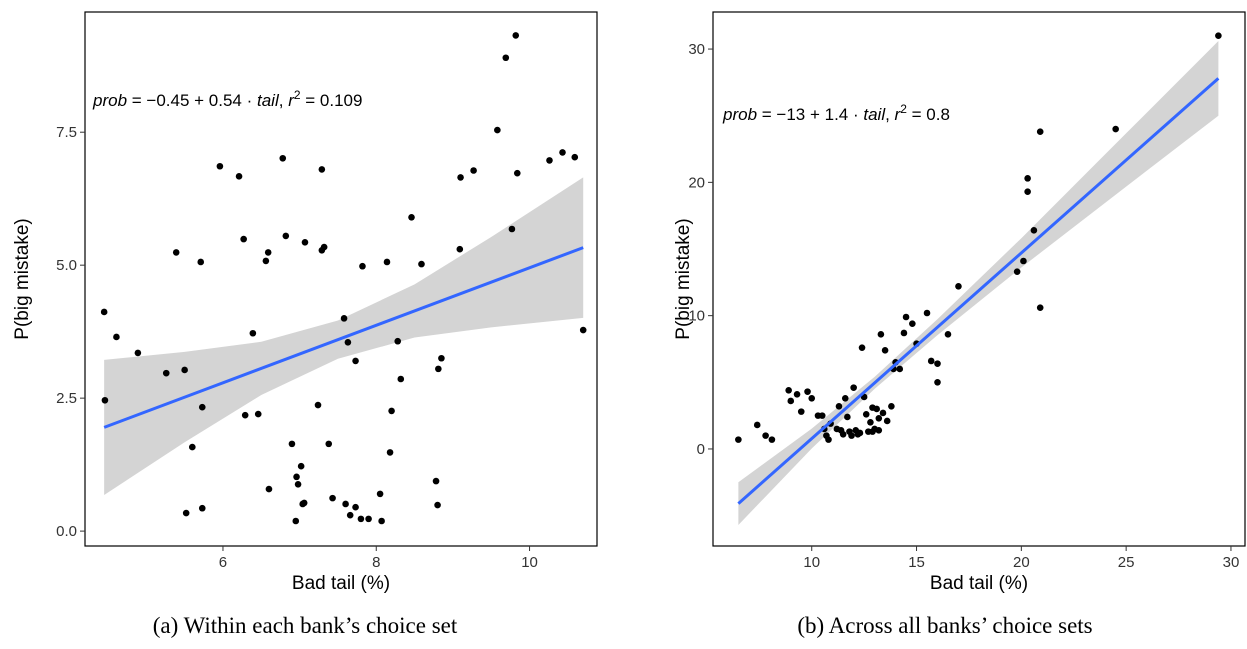 The height and width of the screenshot is (649, 1247). I want to click on x-tick-label: 25, so click(1126, 562).